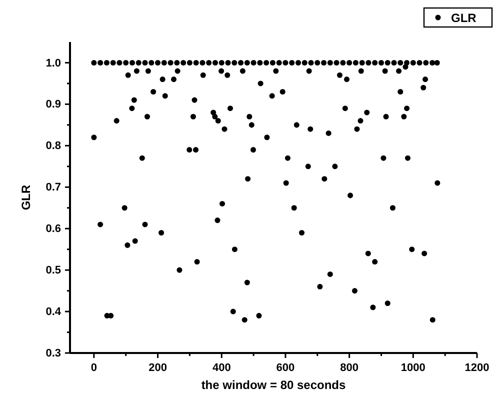  Describe the element at coordinates (221, 368) in the screenshot. I see `x-tick-label: 400` at that location.